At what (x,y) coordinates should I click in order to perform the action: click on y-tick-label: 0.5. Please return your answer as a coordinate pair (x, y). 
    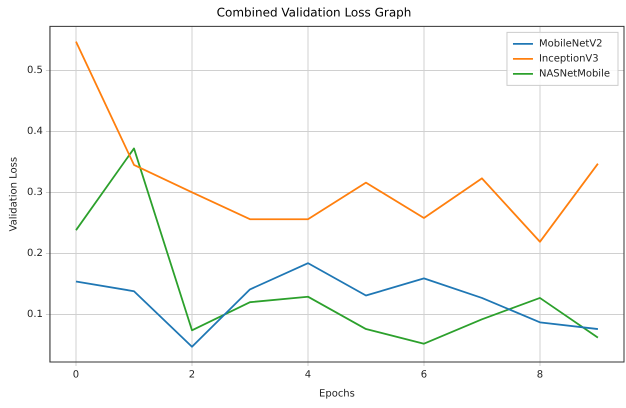
    Looking at the image, I should click on (34, 70).